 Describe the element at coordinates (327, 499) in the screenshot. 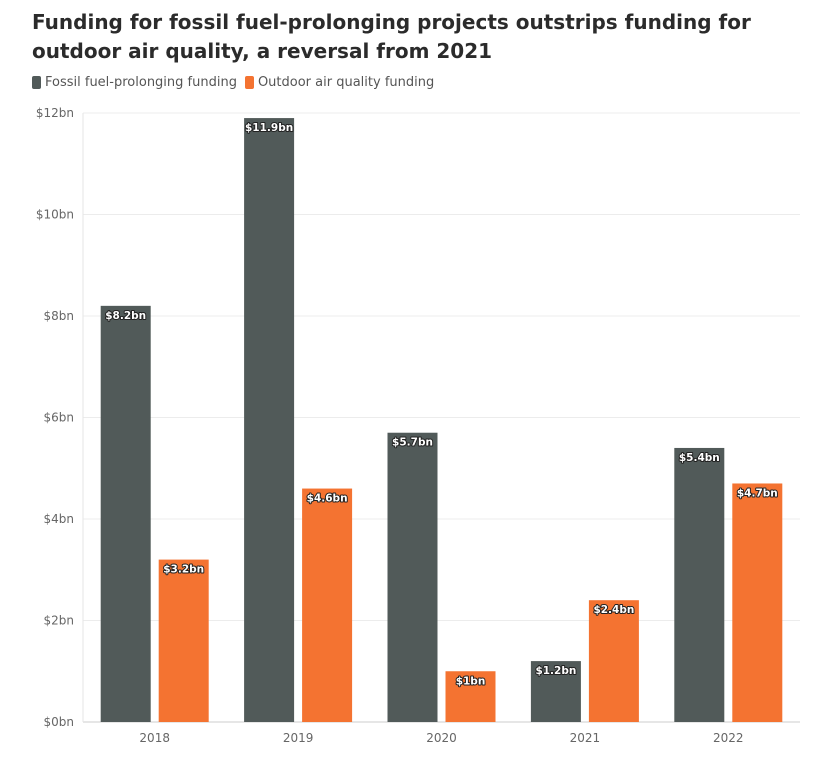

I see `bar-data-label: $4.6bn` at that location.